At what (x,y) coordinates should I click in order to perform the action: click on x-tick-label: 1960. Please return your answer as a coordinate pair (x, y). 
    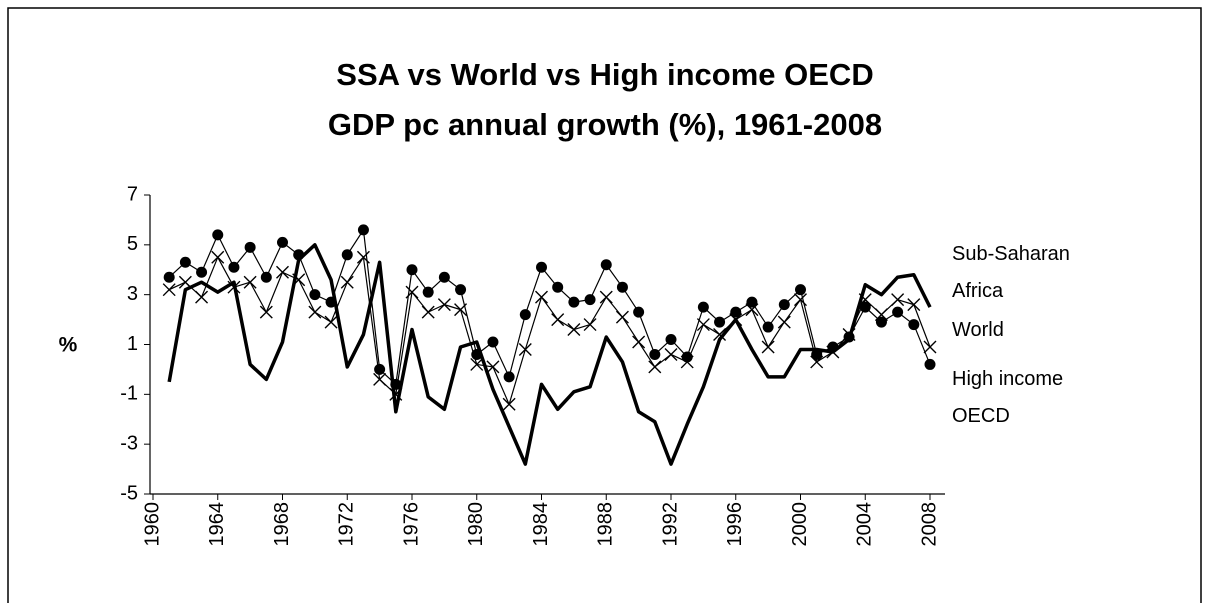
    Looking at the image, I should click on (152, 524).